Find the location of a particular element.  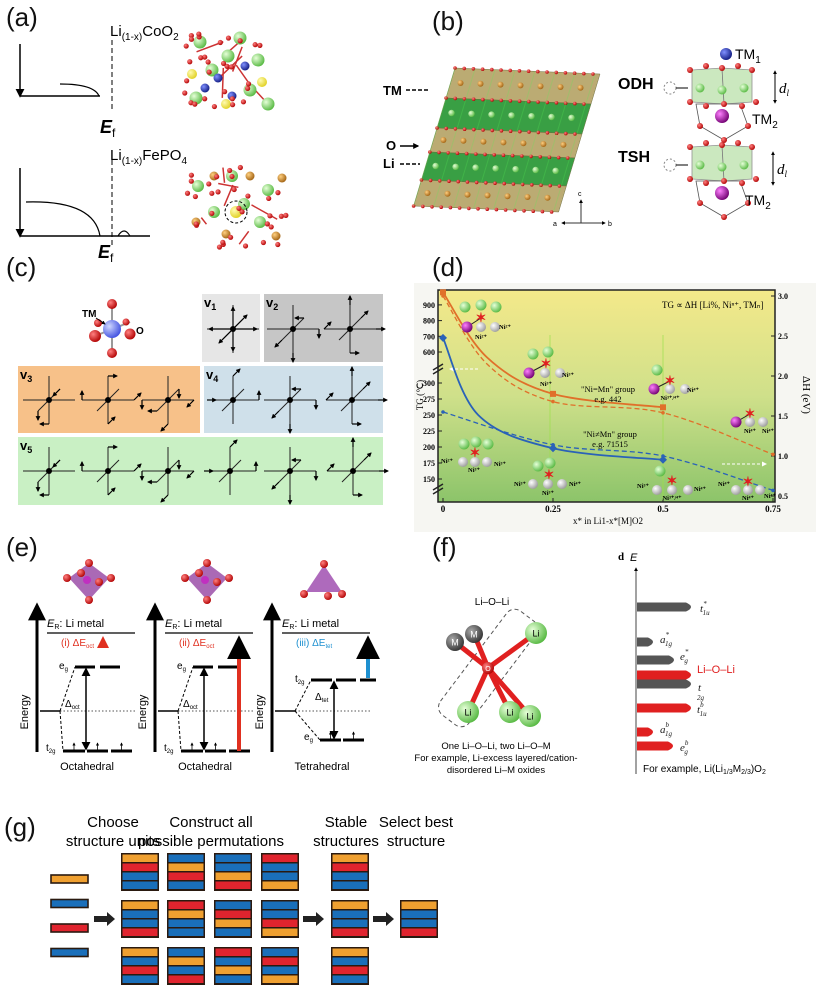

polaron-circle is located at coordinates (236, 212).